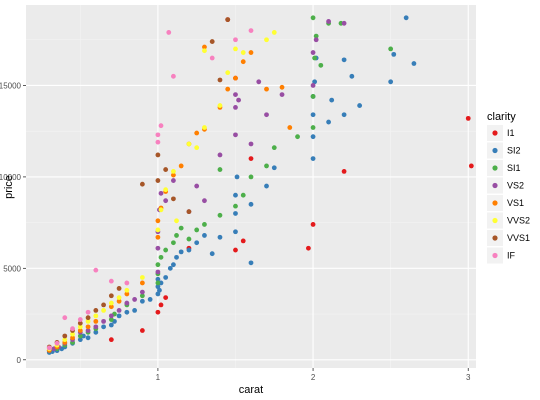 The width and height of the screenshot is (540, 400). I want to click on legend-label: VS1, so click(515, 203).